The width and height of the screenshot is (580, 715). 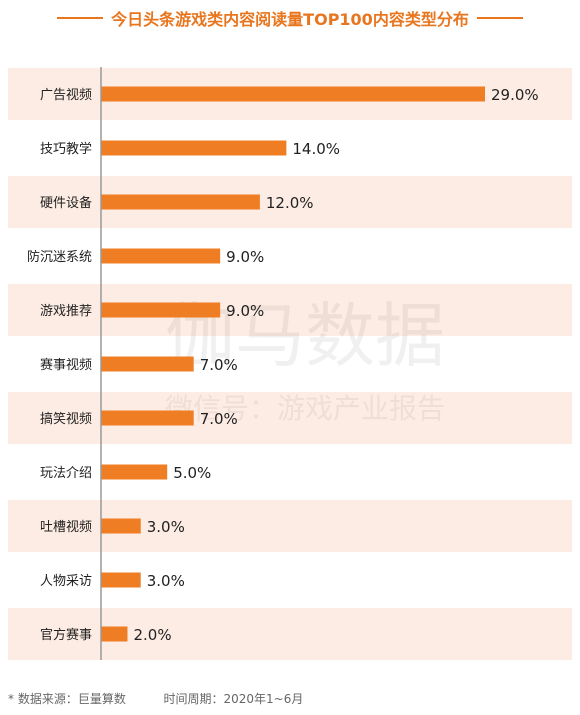 I want to click on data-source: * 数据来源：巨量算数, so click(x=67, y=699).